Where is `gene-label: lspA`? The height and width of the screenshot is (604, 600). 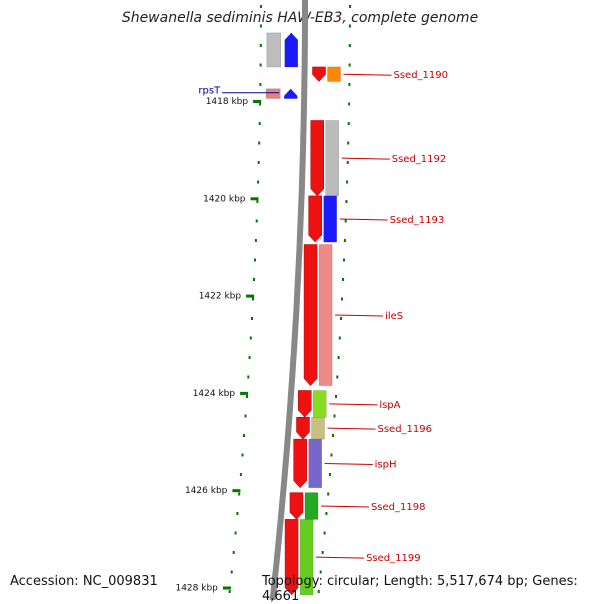
gene-label: lspA is located at coordinates (389, 405).